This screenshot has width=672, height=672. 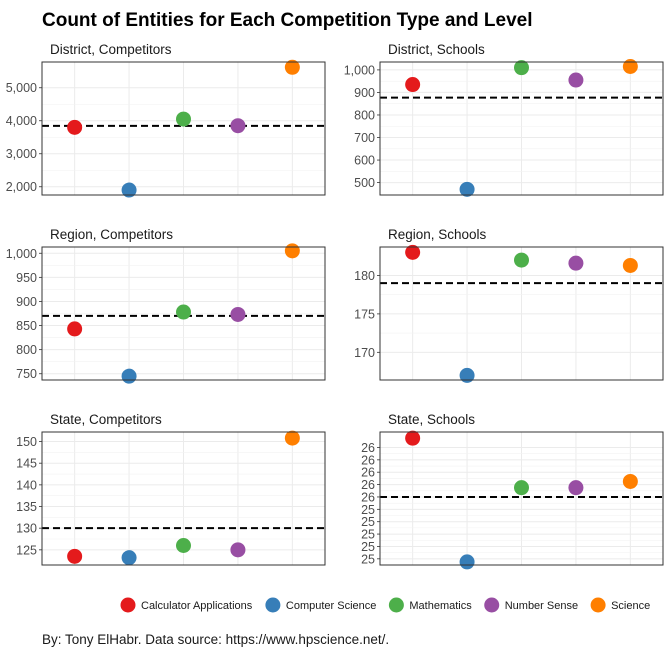 What do you see at coordinates (364, 138) in the screenshot?
I see `y-tick-label: 700` at bounding box center [364, 138].